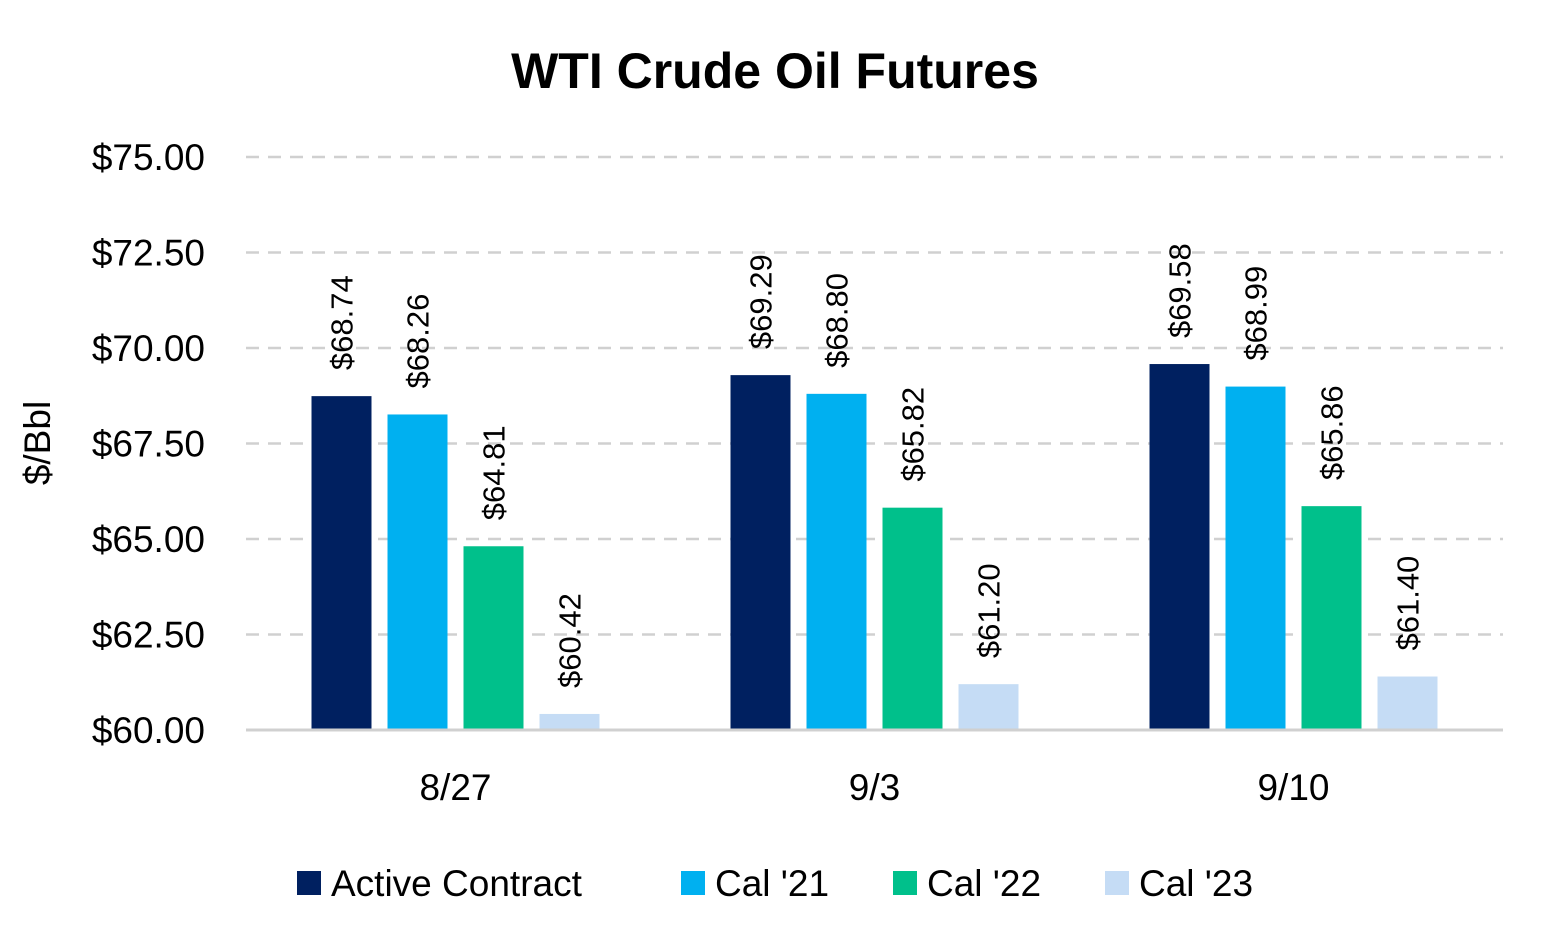 The width and height of the screenshot is (1550, 947). I want to click on y-tick-label: $67.50, so click(148, 444).